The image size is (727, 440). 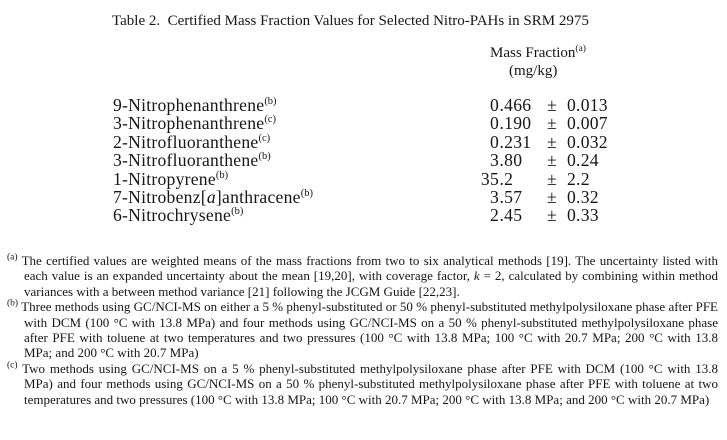 I want to click on compound-name-cell: 9-Nitrophenanthrene(b), so click(x=195, y=105).